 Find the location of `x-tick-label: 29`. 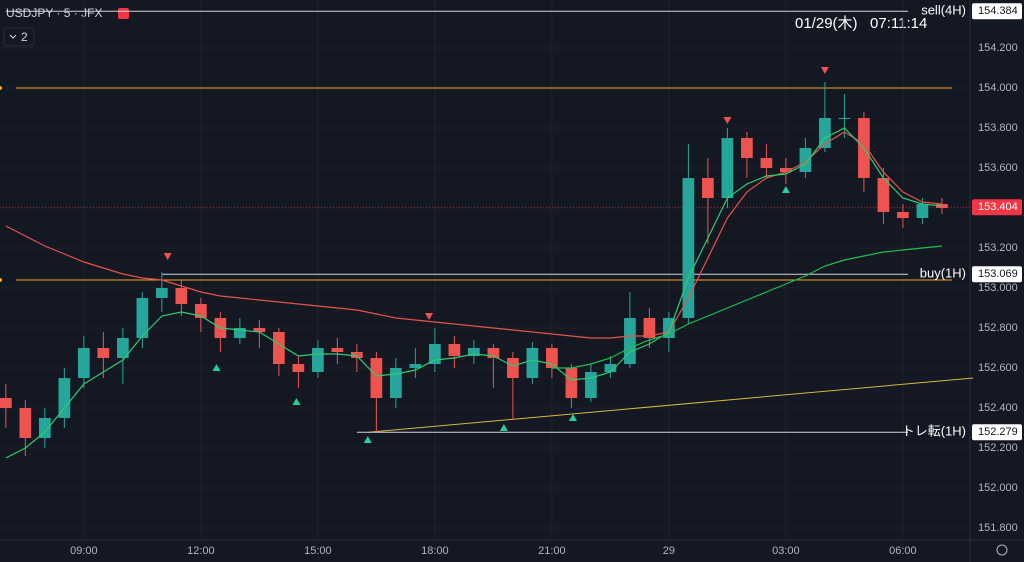

x-tick-label: 29 is located at coordinates (669, 551).